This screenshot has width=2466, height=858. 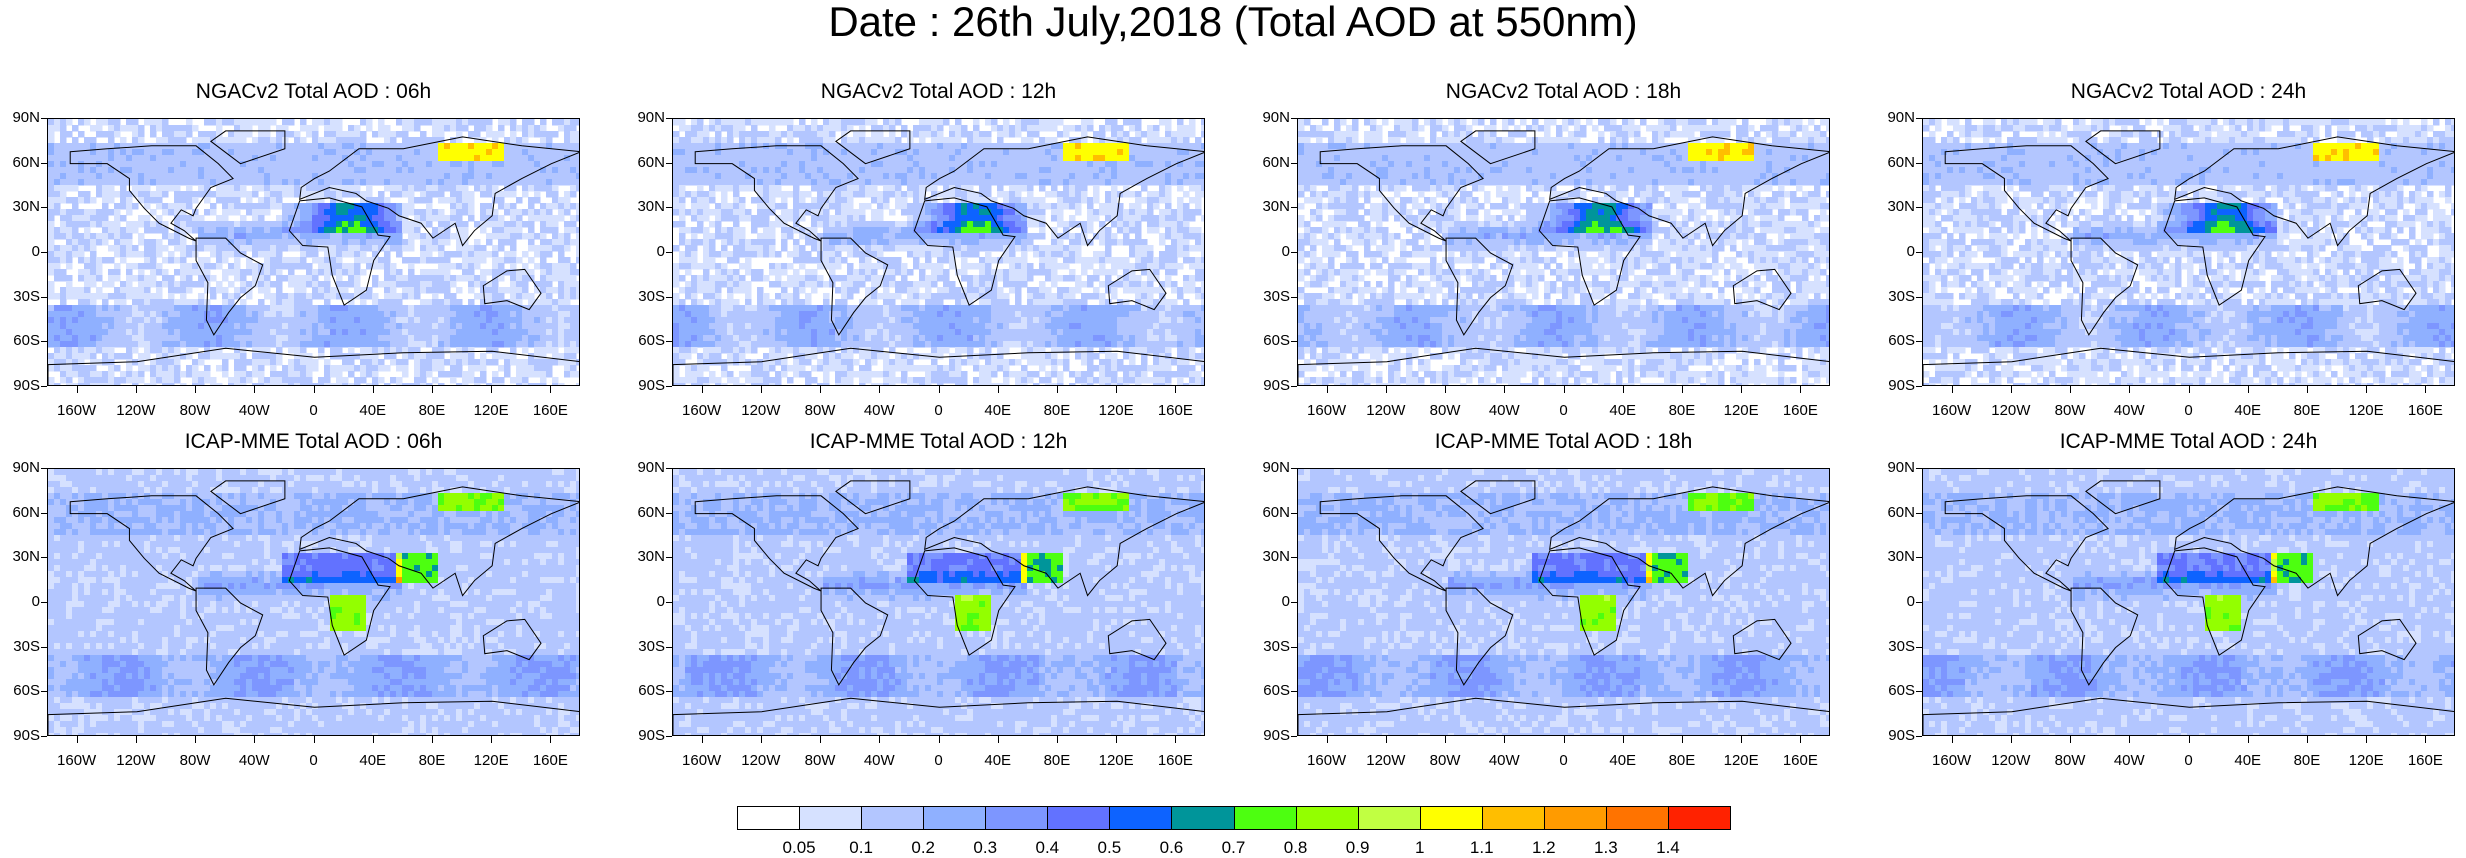 What do you see at coordinates (861, 848) in the screenshot?
I see `colorbar-label: 0.1` at bounding box center [861, 848].